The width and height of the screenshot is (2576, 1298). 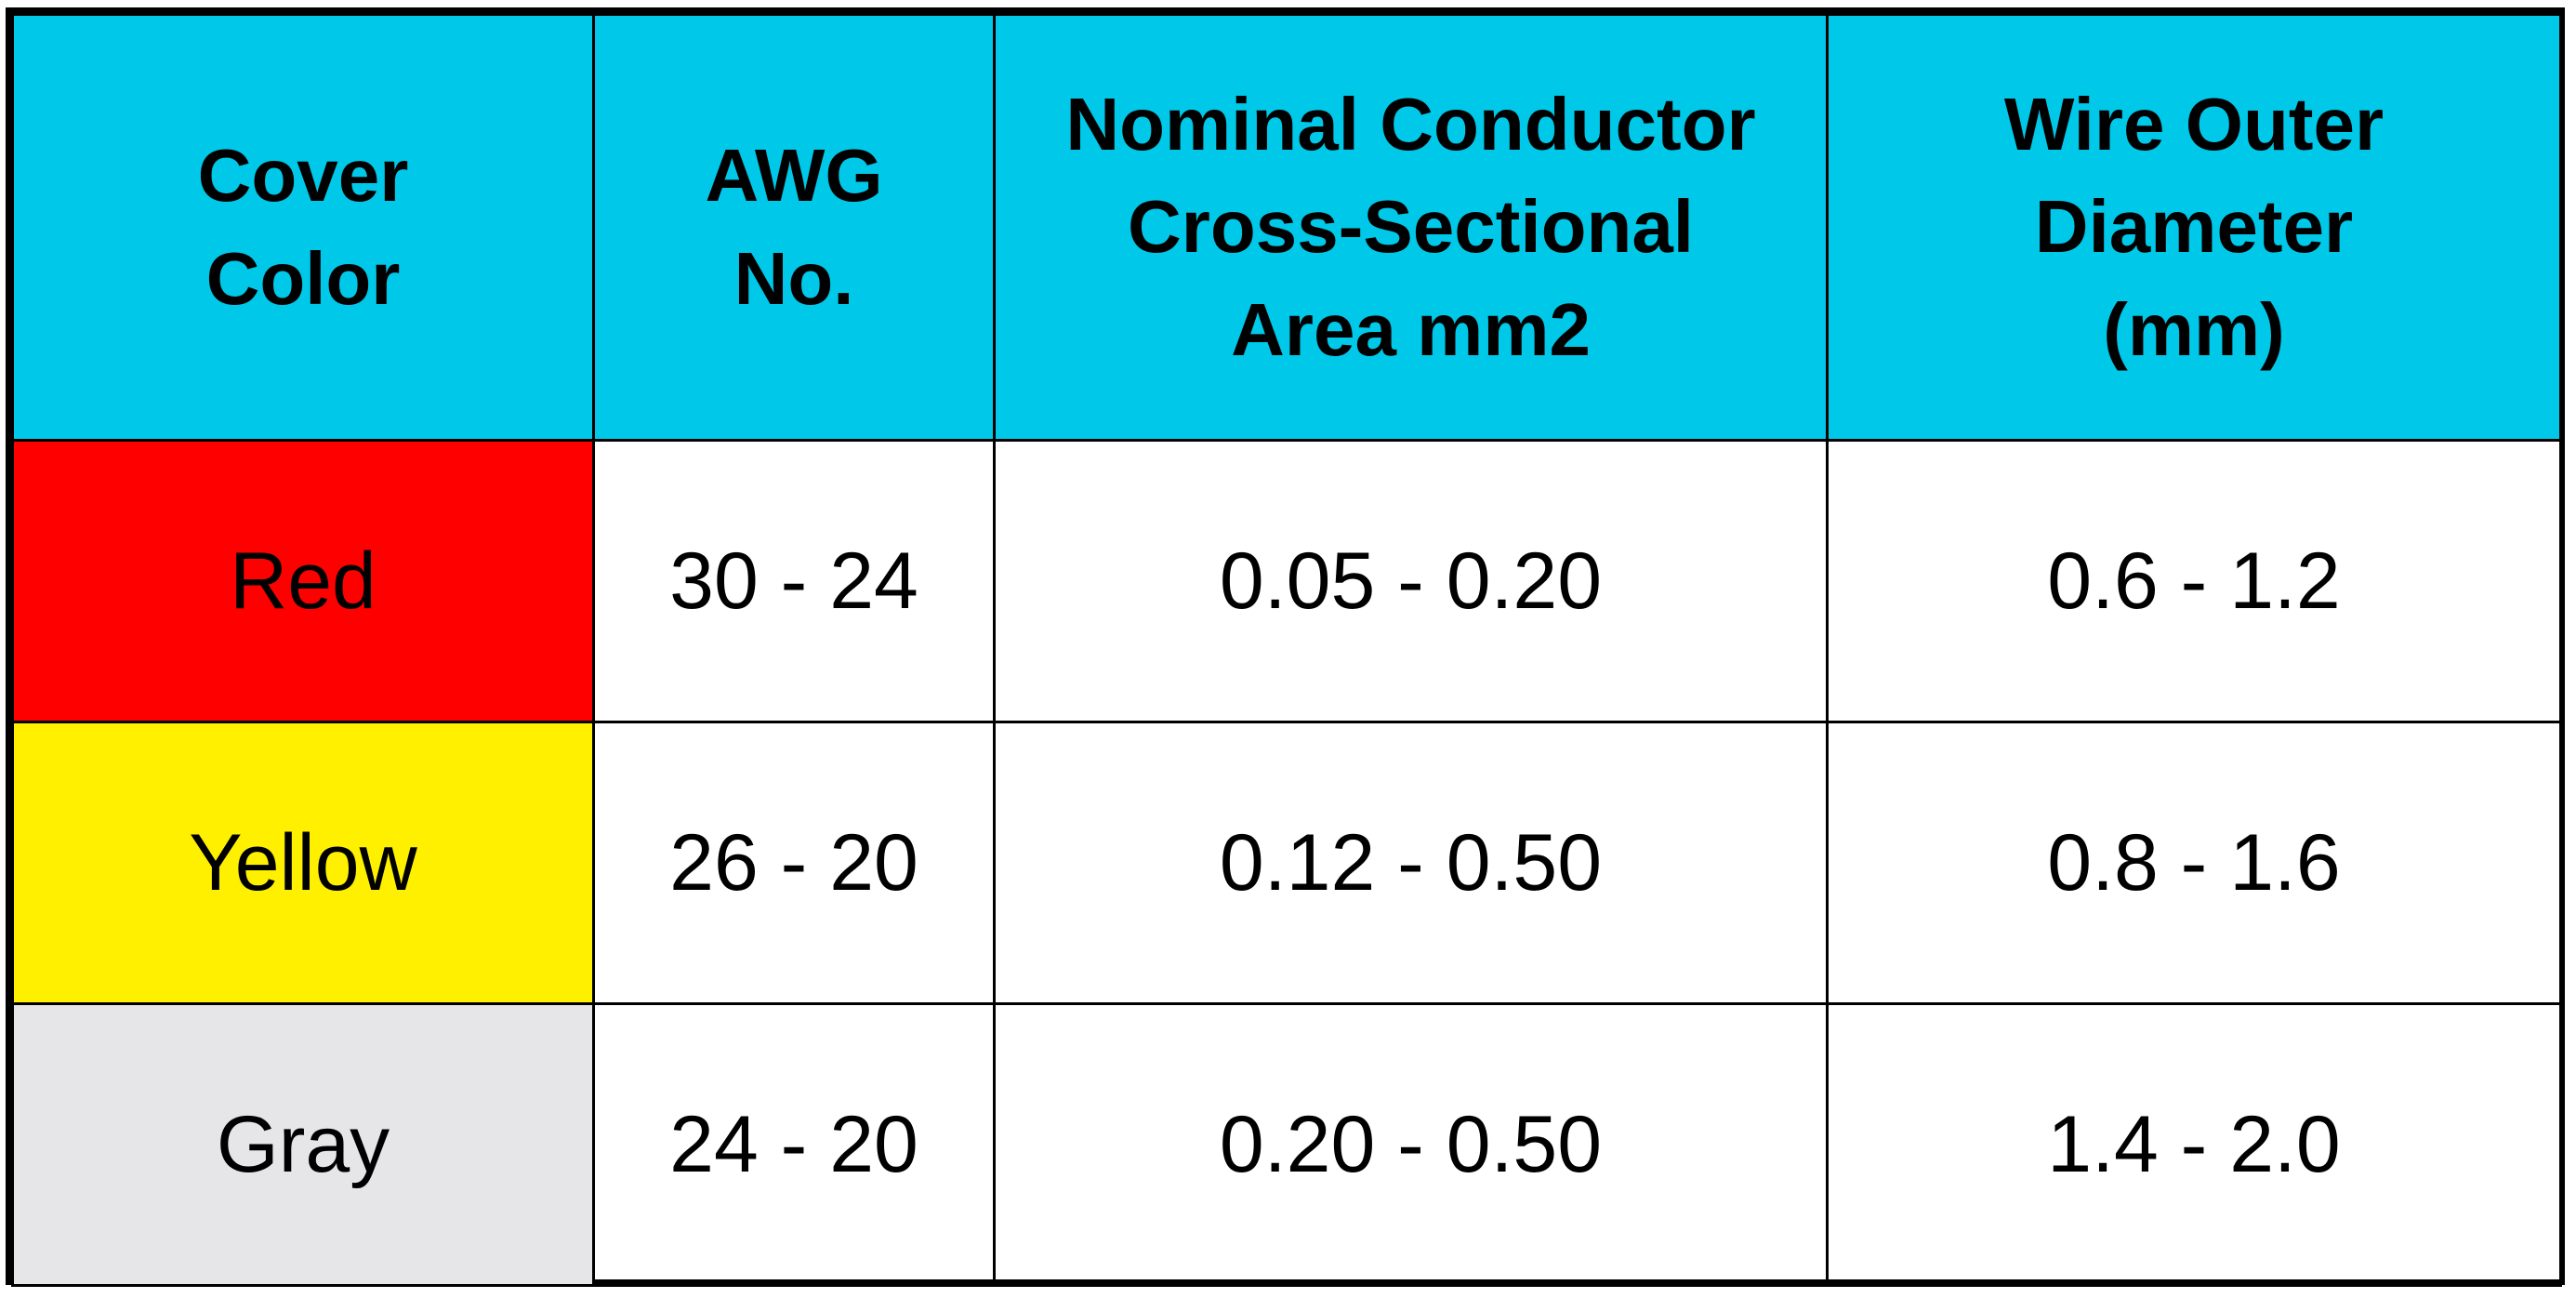 What do you see at coordinates (794, 228) in the screenshot?
I see `header-awg-no: AWG No.` at bounding box center [794, 228].